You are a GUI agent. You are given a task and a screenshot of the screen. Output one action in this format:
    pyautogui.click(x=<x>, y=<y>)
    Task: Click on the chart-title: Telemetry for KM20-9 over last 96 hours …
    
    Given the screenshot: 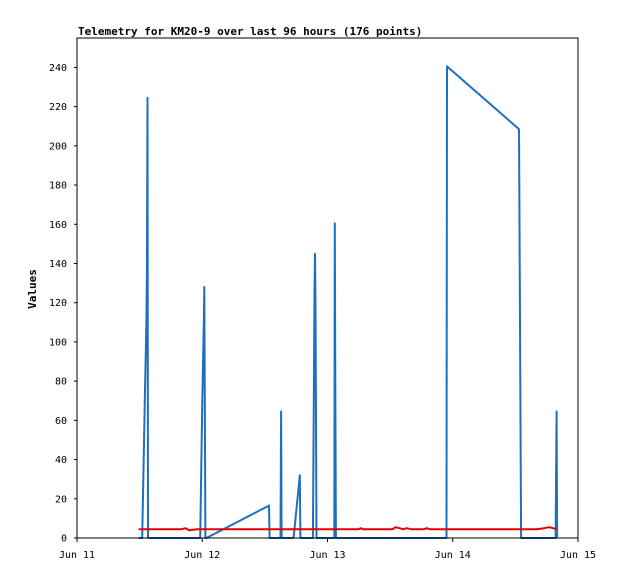 What is the action you would take?
    pyautogui.click(x=250, y=31)
    